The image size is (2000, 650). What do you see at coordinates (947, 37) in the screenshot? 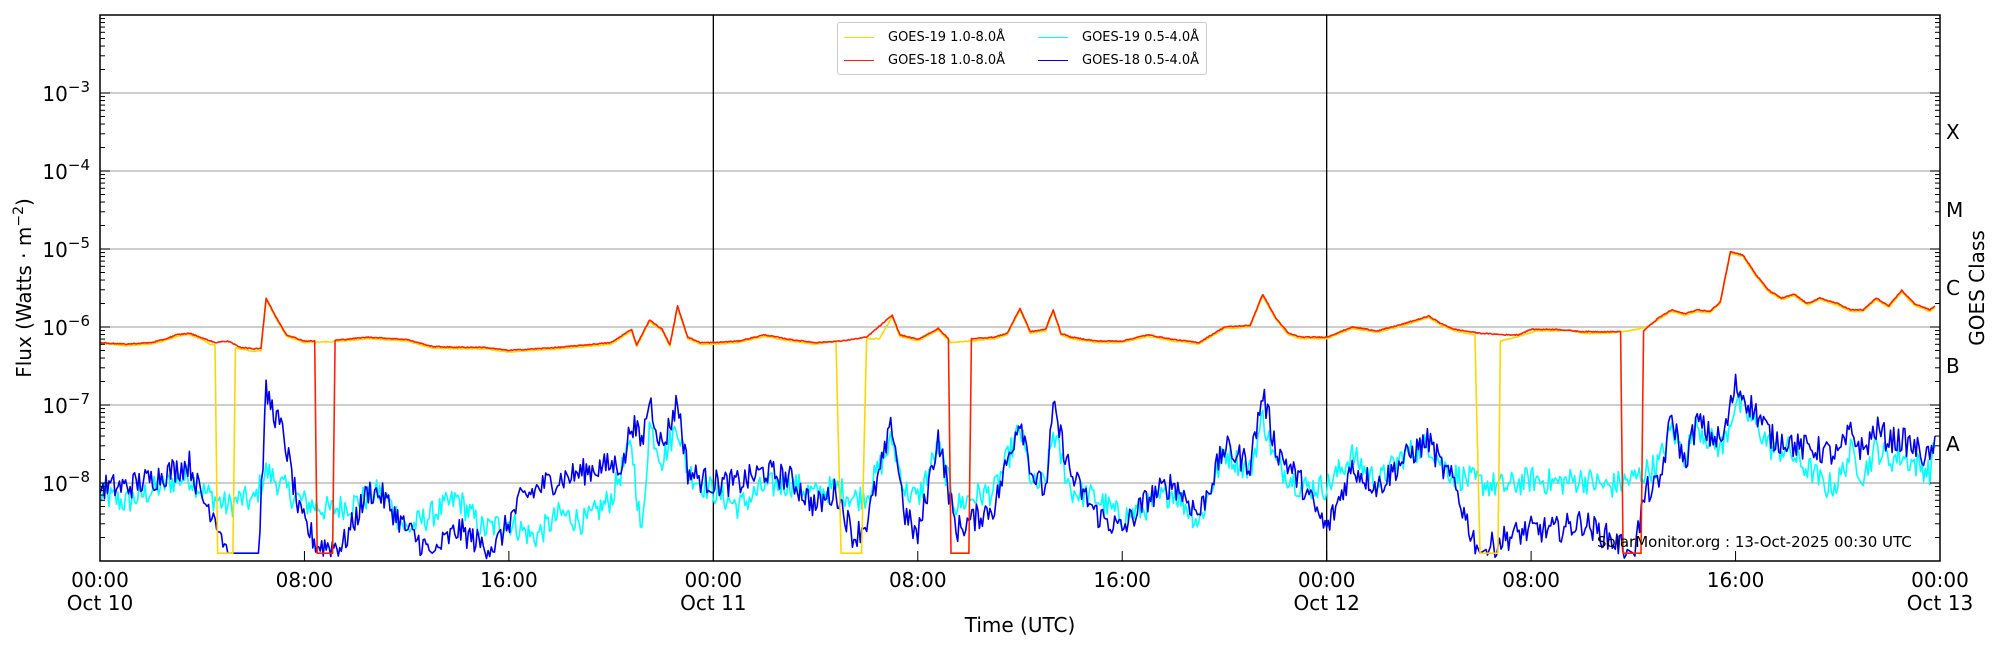
I see `legend-label: GOES-19 1.0-8.0Å` at bounding box center [947, 37].